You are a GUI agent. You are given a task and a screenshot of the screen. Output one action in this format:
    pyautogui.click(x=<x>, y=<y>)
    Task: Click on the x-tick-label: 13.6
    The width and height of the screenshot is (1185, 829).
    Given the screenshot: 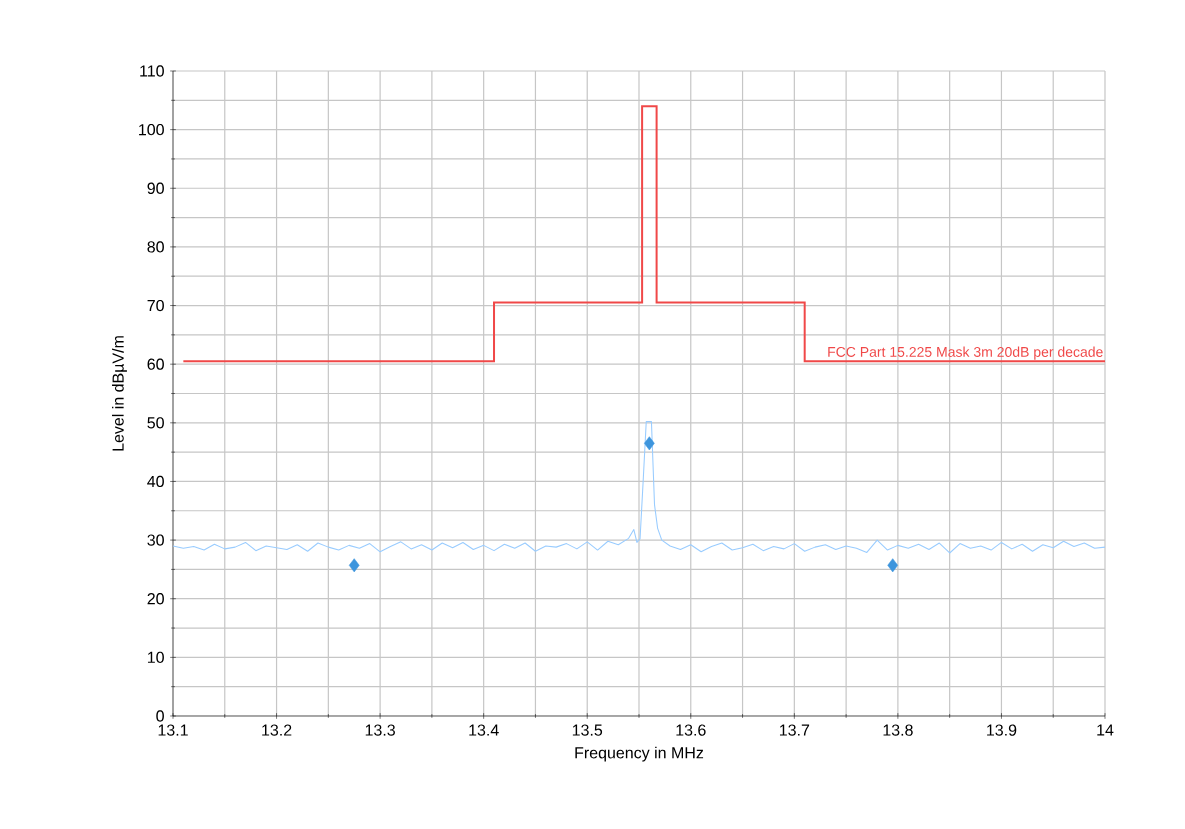 What is the action you would take?
    pyautogui.click(x=691, y=730)
    